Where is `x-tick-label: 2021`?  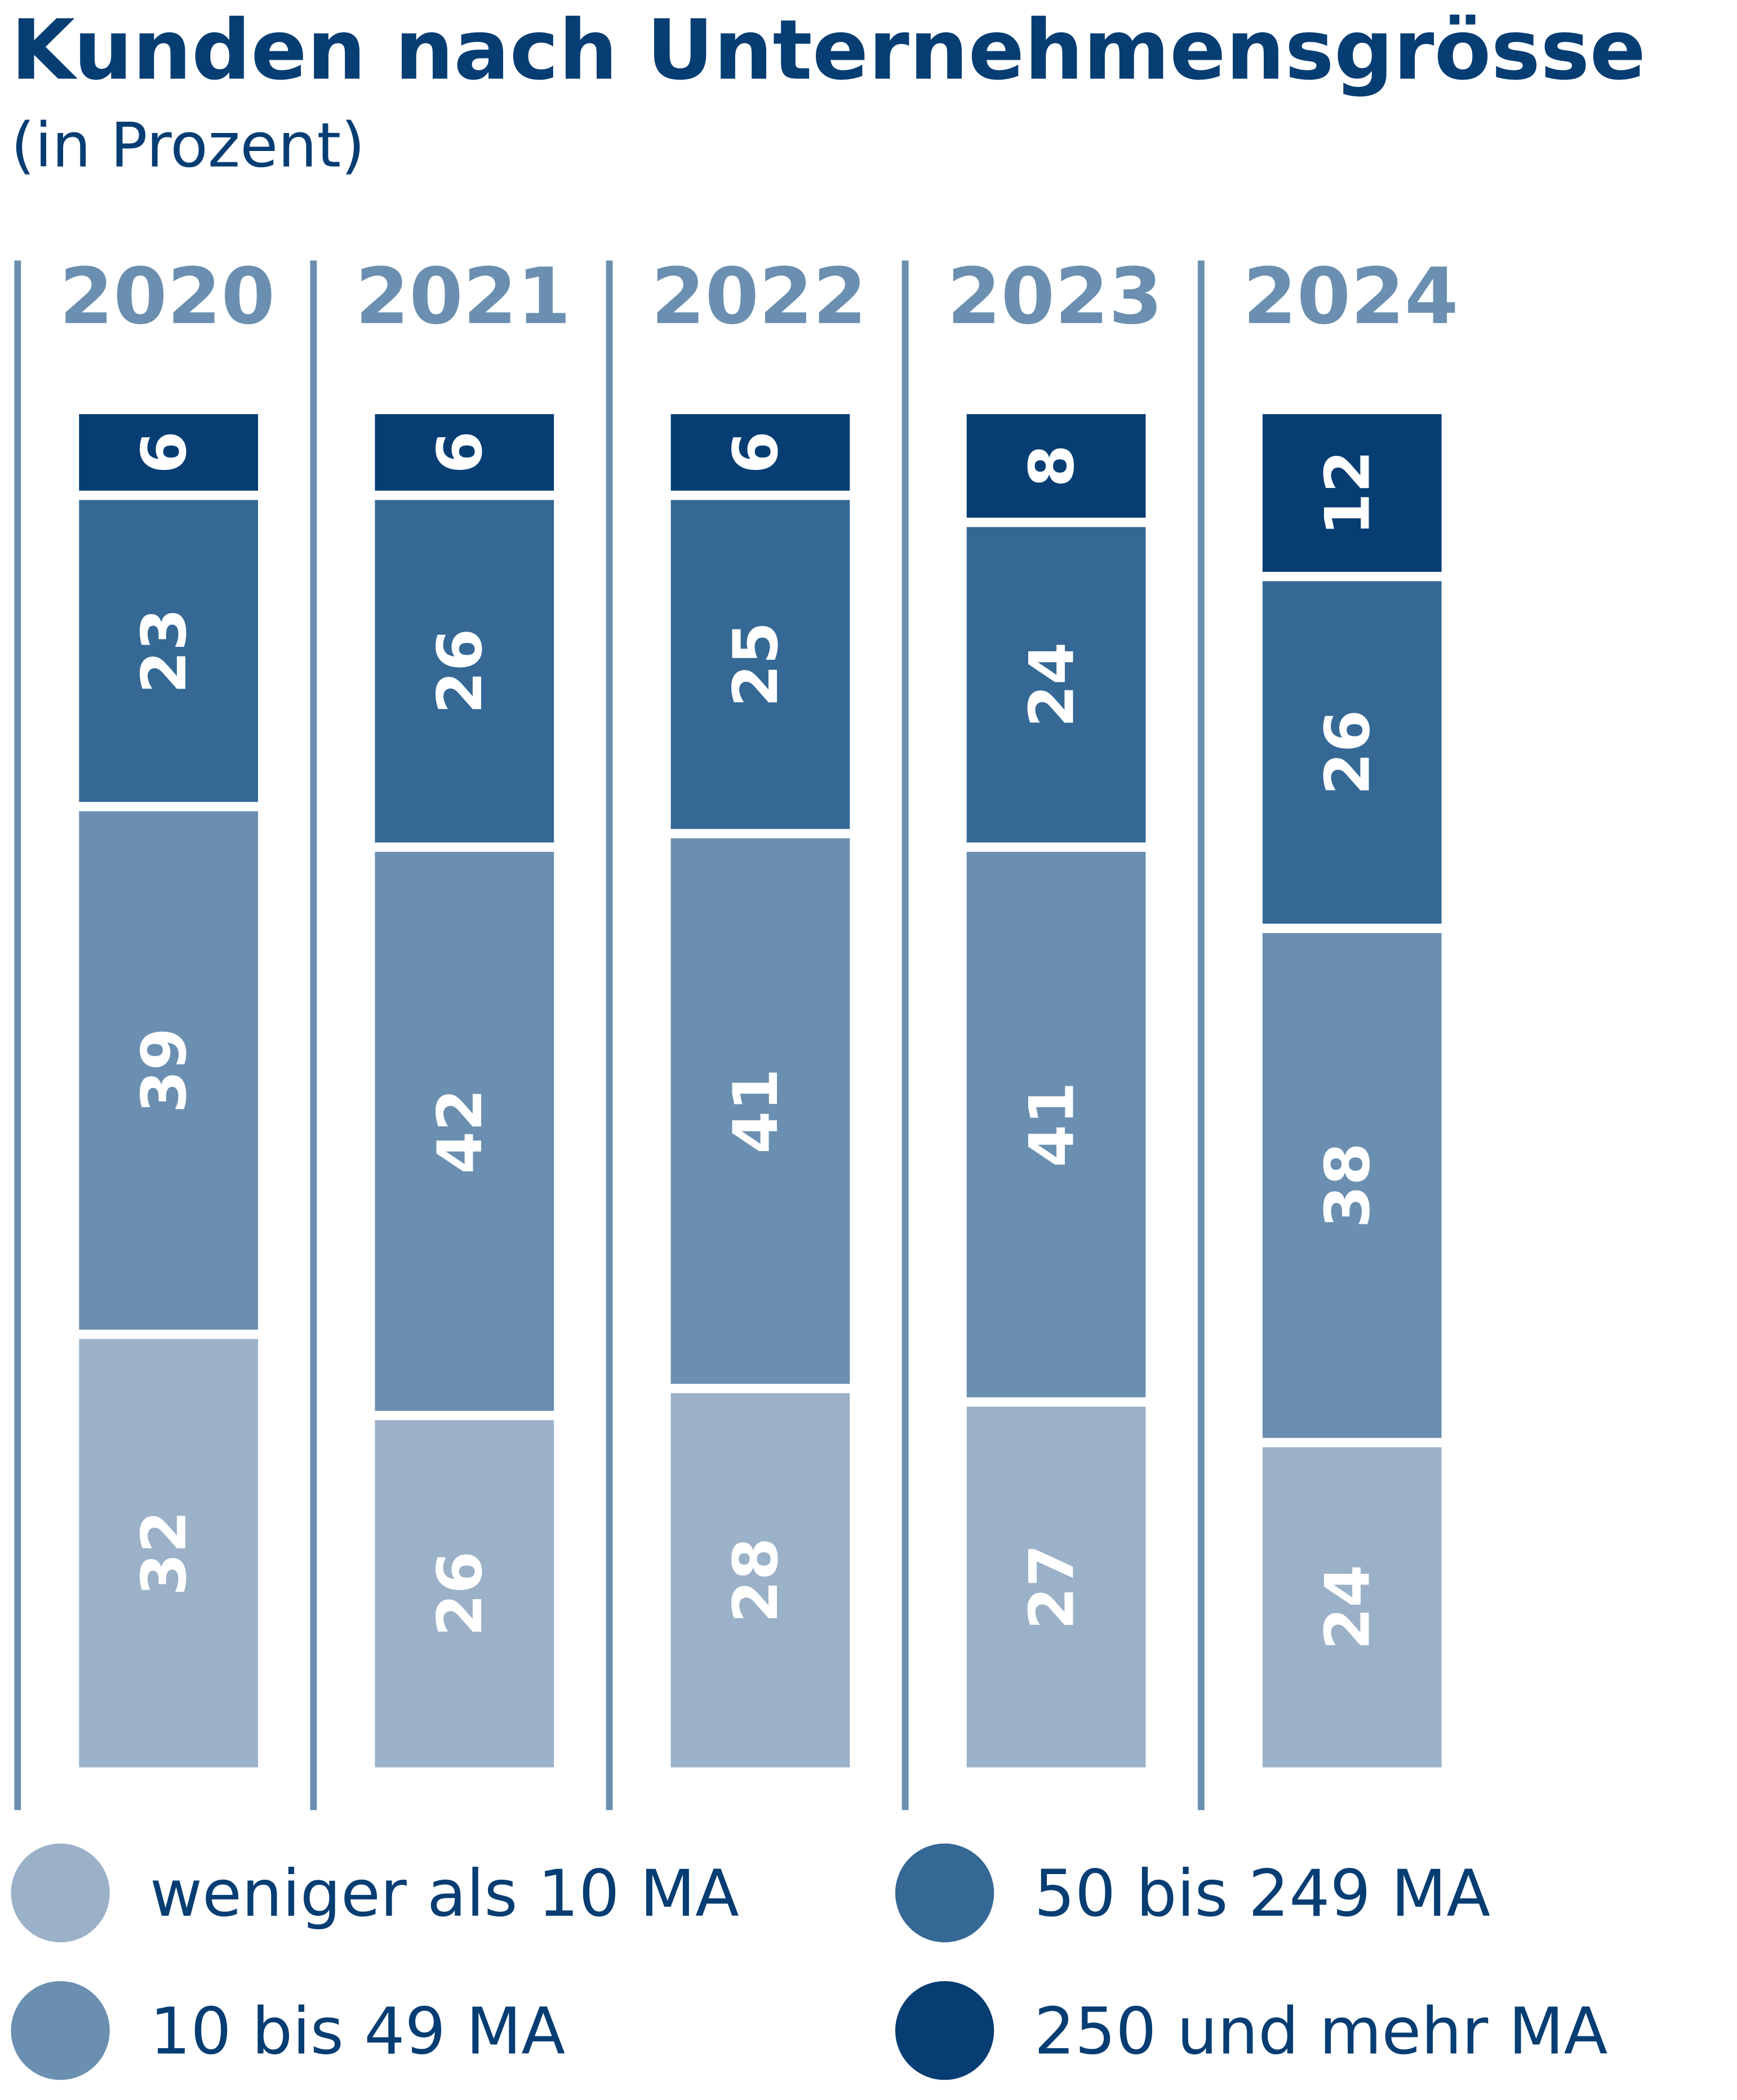 x-tick-label: 2021 is located at coordinates (464, 296).